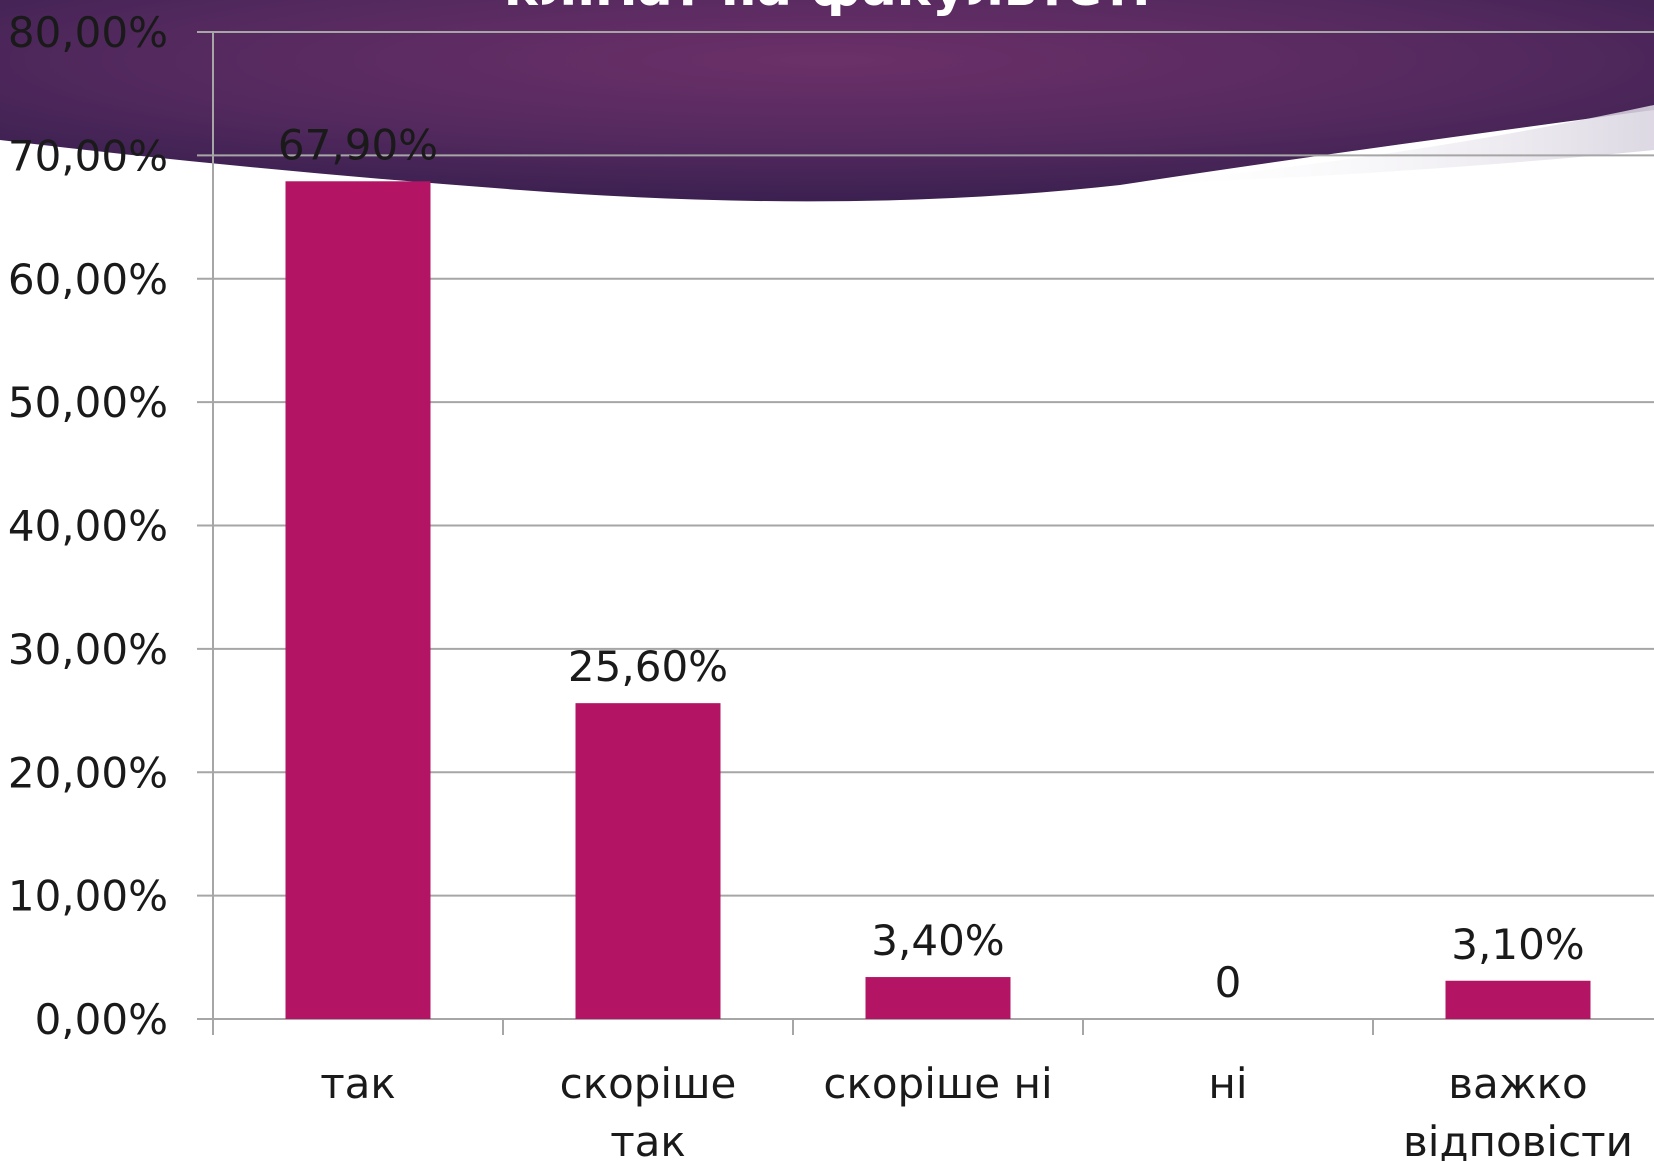 The height and width of the screenshot is (1161, 1654). I want to click on data-label: 0, so click(1228, 982).